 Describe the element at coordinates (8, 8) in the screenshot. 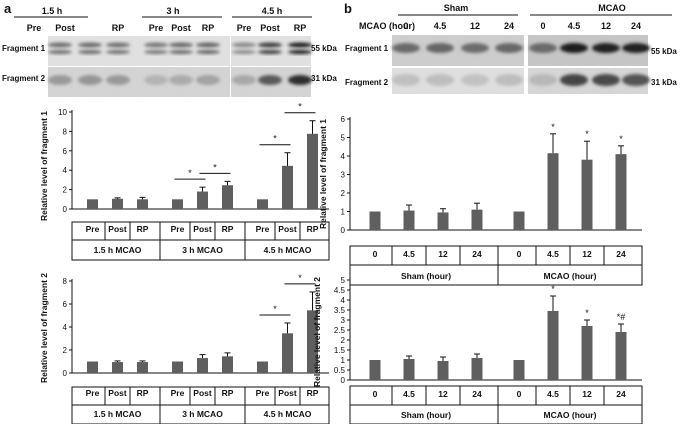

I see `panel-a-label: a` at that location.